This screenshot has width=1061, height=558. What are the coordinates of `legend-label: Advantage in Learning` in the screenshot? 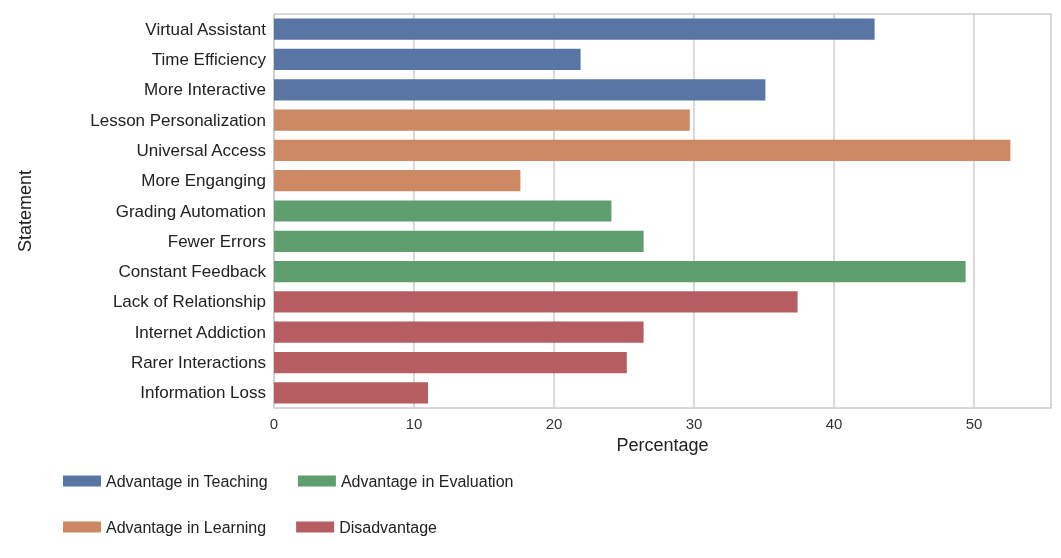 It's located at (186, 527).